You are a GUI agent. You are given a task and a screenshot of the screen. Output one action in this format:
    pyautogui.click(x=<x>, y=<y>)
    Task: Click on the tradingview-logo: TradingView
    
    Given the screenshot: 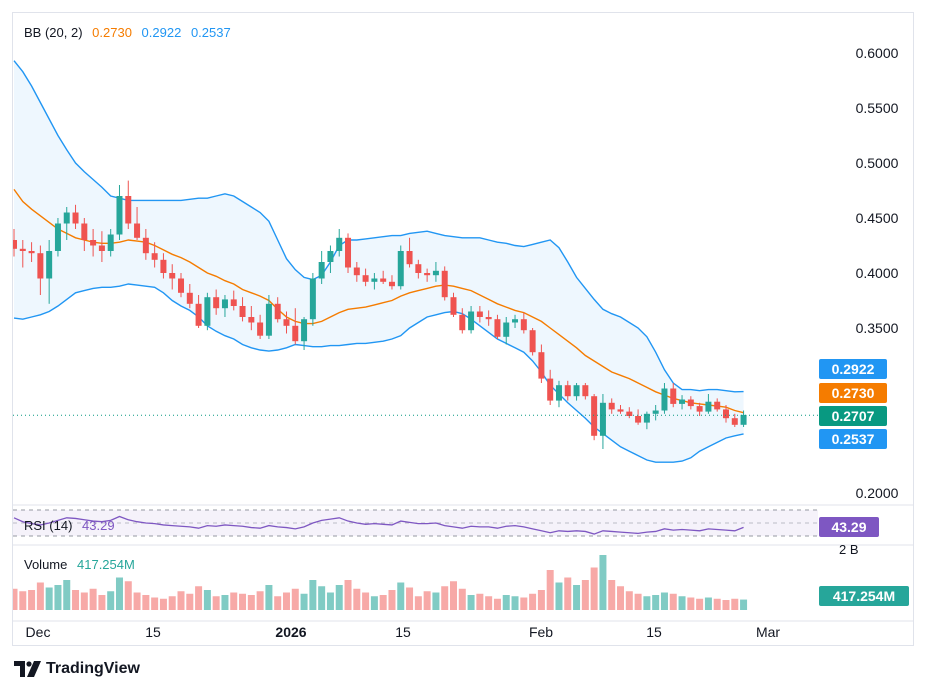 What is the action you would take?
    pyautogui.click(x=77, y=669)
    